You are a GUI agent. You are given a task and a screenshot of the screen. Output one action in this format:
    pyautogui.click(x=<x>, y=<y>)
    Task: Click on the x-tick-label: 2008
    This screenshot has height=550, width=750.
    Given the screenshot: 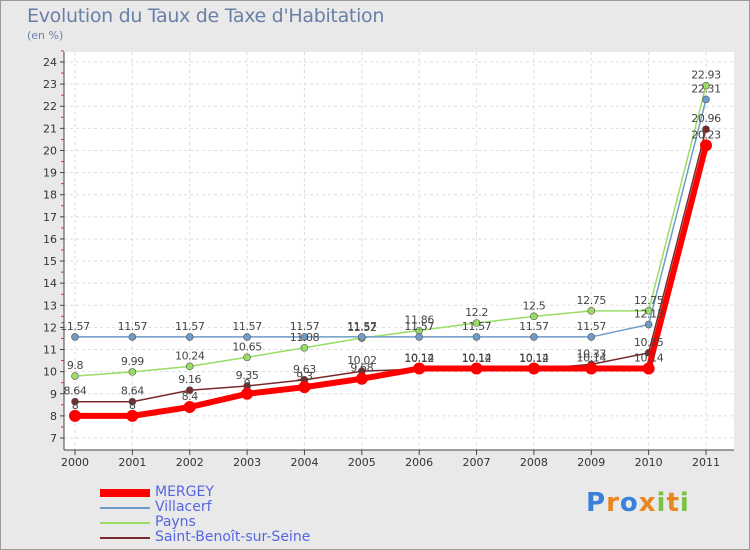 What is the action you would take?
    pyautogui.click(x=534, y=462)
    